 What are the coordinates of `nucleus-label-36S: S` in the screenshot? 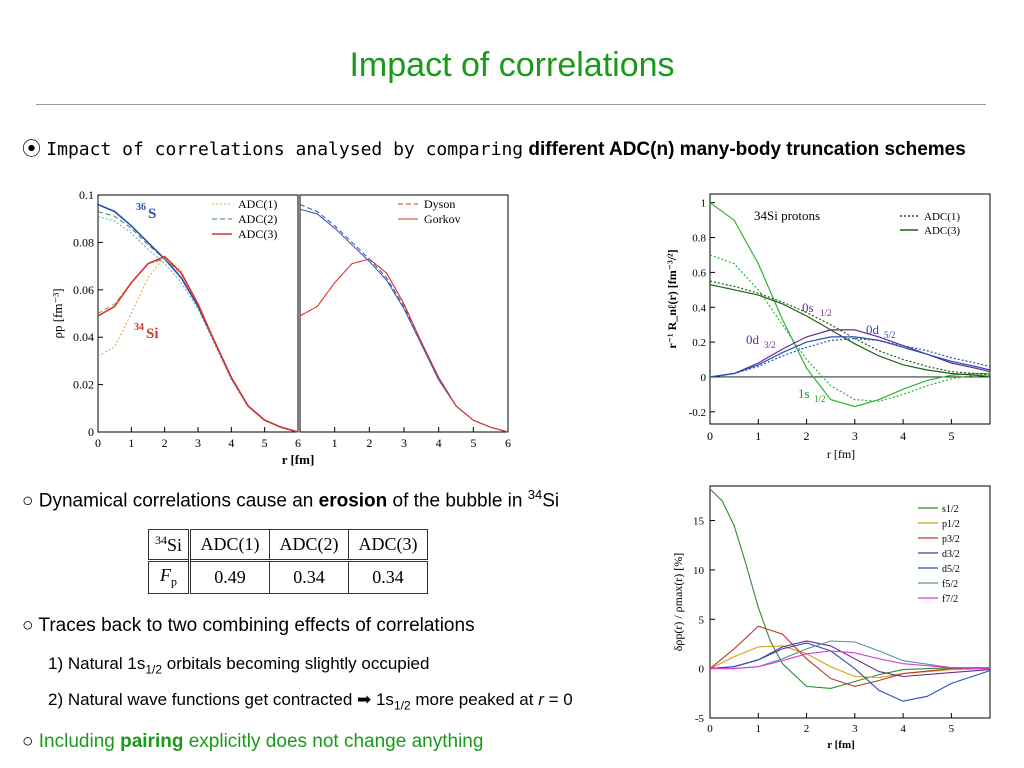 It's located at (152, 214).